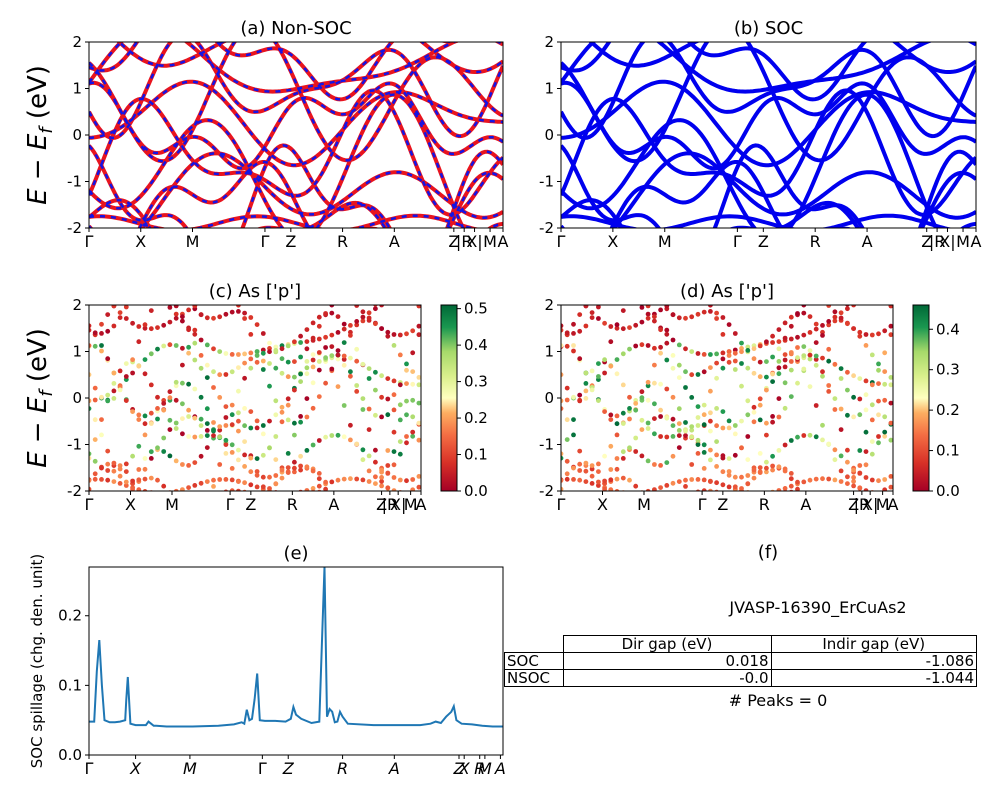 This screenshot has height=800, width=1000. I want to click on colorbar-tick-label: 0.2, so click(948, 410).